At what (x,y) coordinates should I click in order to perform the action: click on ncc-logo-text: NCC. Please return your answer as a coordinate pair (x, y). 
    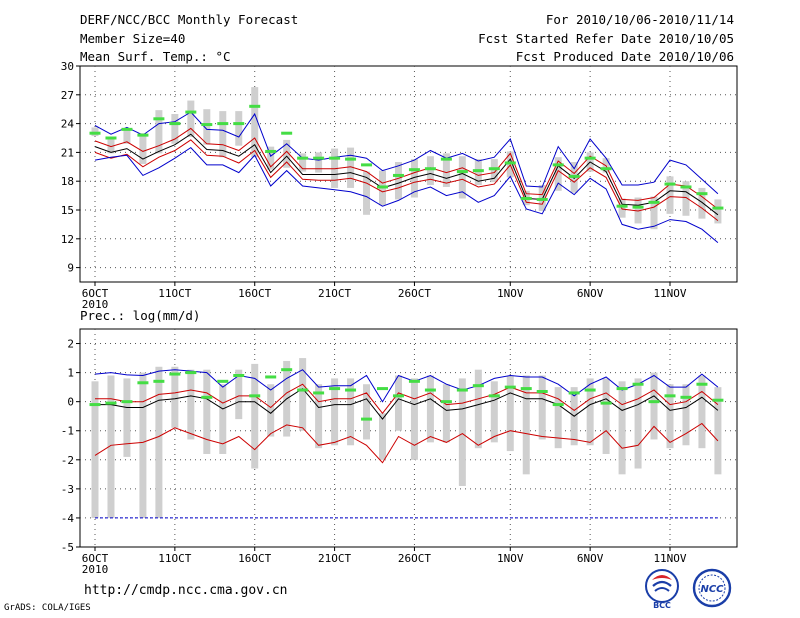
    Looking at the image, I should click on (712, 589).